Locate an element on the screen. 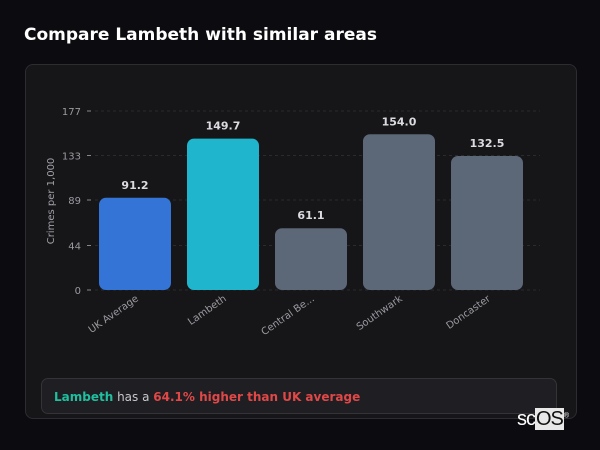 The height and width of the screenshot is (450, 600). bar-lambeth is located at coordinates (223, 214).